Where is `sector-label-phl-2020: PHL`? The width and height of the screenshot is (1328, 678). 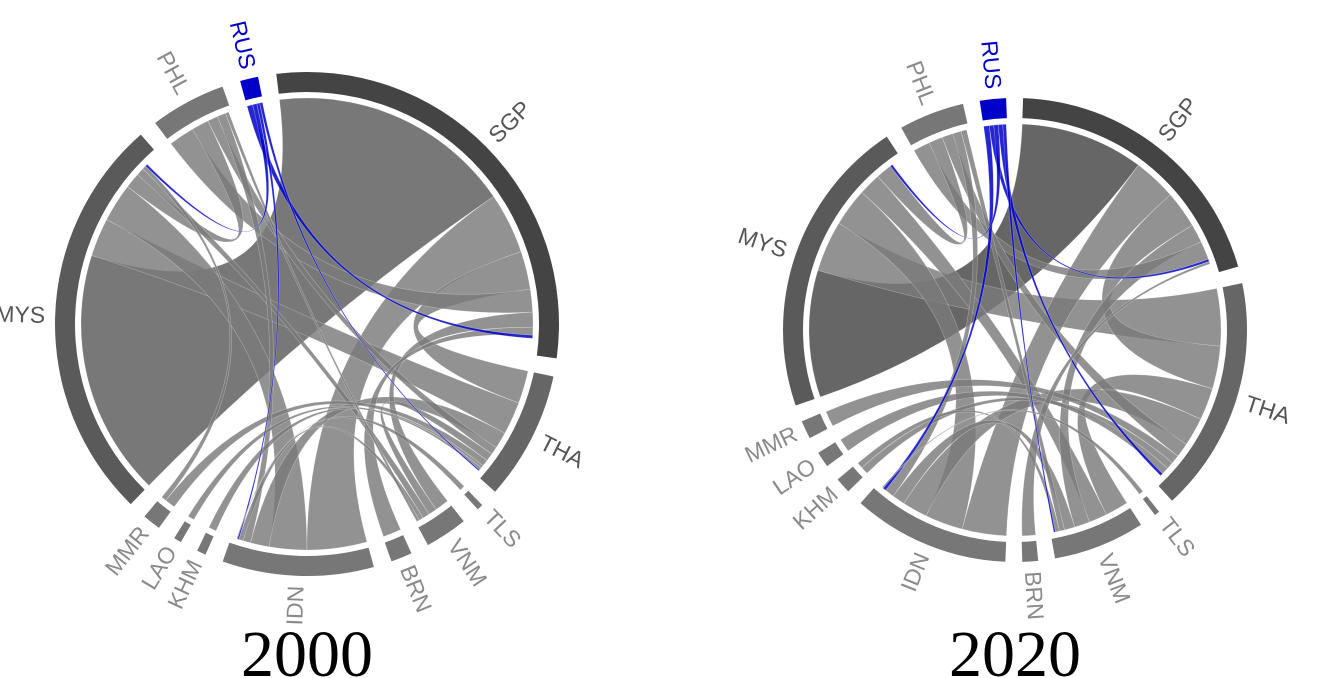
sector-label-phl-2020: PHL is located at coordinates (921, 82).